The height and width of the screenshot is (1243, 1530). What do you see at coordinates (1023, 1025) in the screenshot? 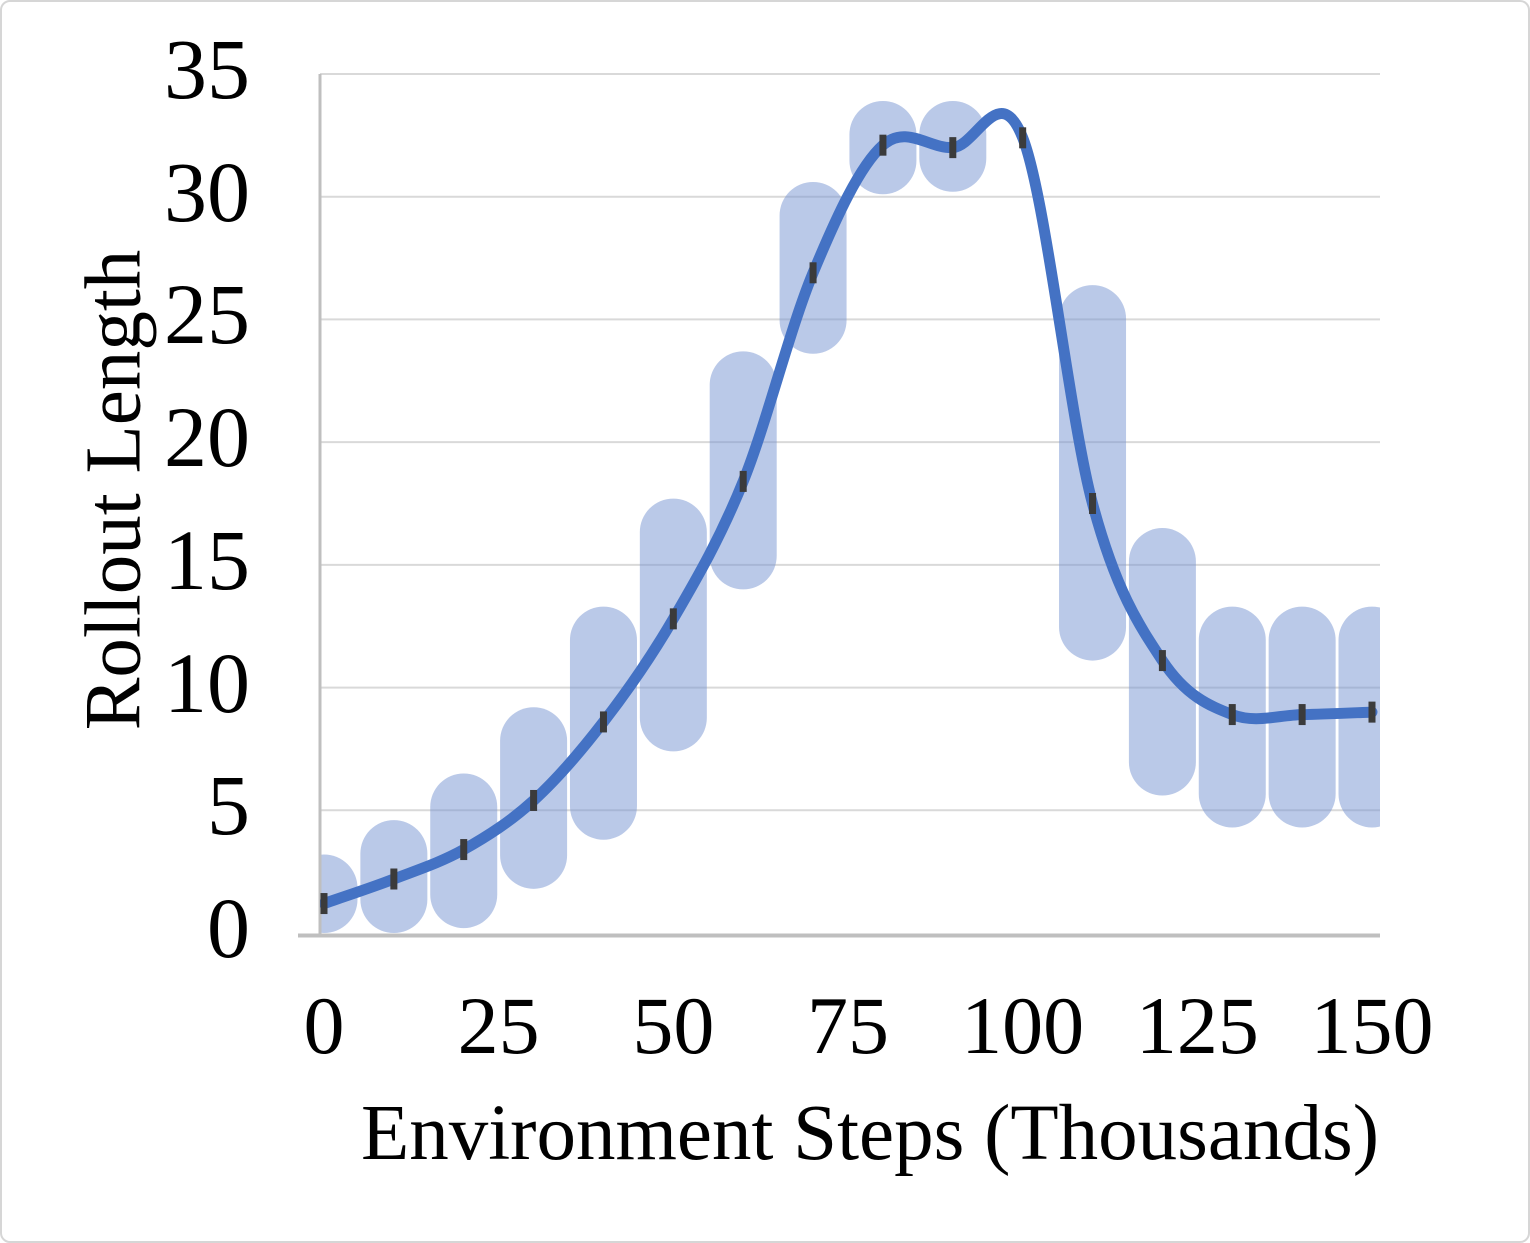
I see `x-tick-label: 100` at bounding box center [1023, 1025].